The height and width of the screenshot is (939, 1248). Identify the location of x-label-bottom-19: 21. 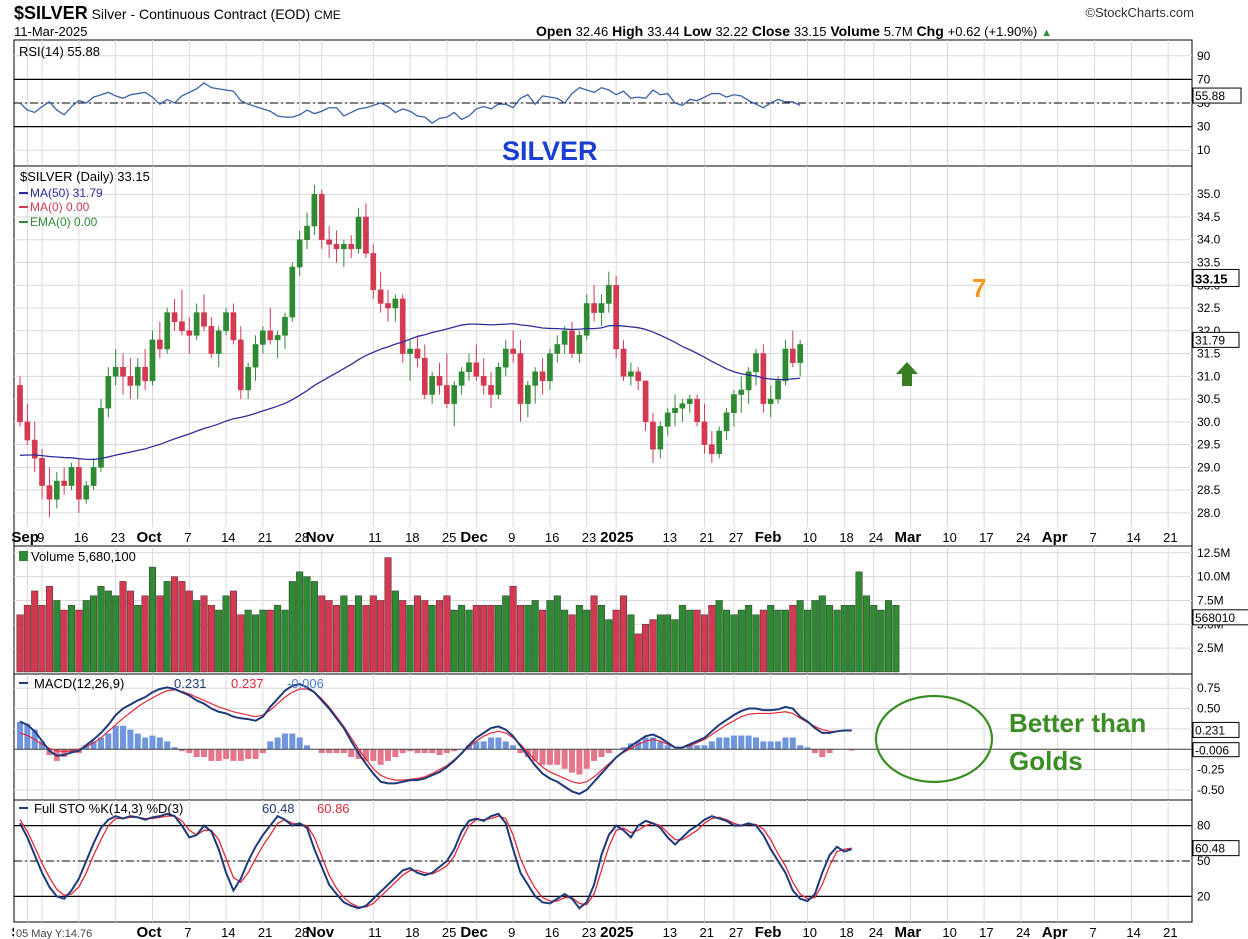
(706, 932).